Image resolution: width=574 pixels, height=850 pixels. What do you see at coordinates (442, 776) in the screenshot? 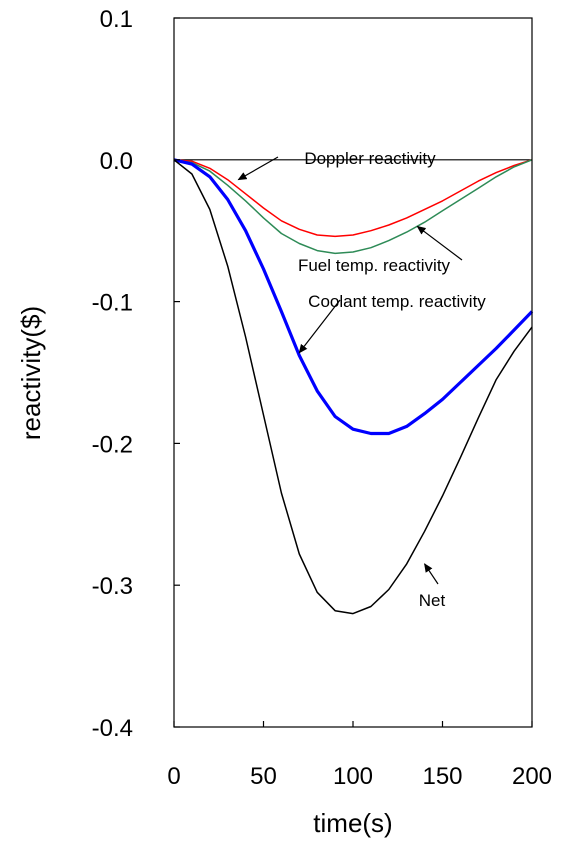
I see `x-tick-label: 150` at bounding box center [442, 776].